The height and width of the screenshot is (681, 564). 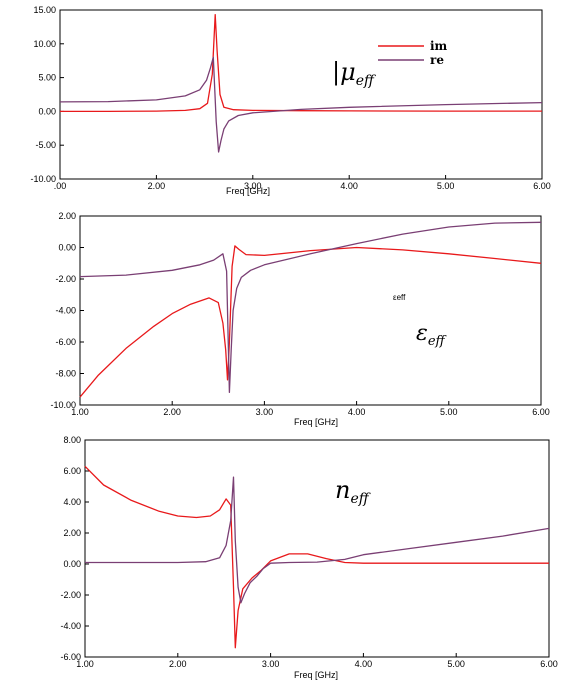 What do you see at coordinates (44, 44) in the screenshot?
I see `y-tick-label: 10.00` at bounding box center [44, 44].